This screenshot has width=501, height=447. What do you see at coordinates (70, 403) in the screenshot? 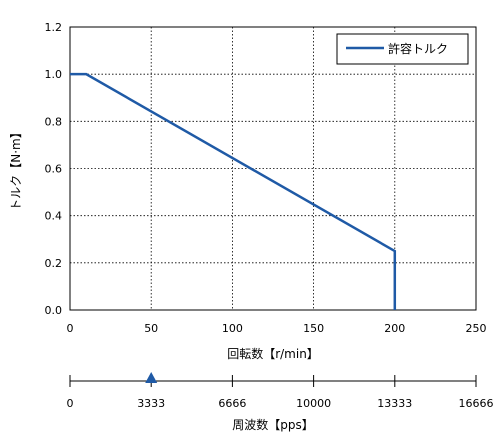
I see `secondary-tick-label: 0` at bounding box center [70, 403].